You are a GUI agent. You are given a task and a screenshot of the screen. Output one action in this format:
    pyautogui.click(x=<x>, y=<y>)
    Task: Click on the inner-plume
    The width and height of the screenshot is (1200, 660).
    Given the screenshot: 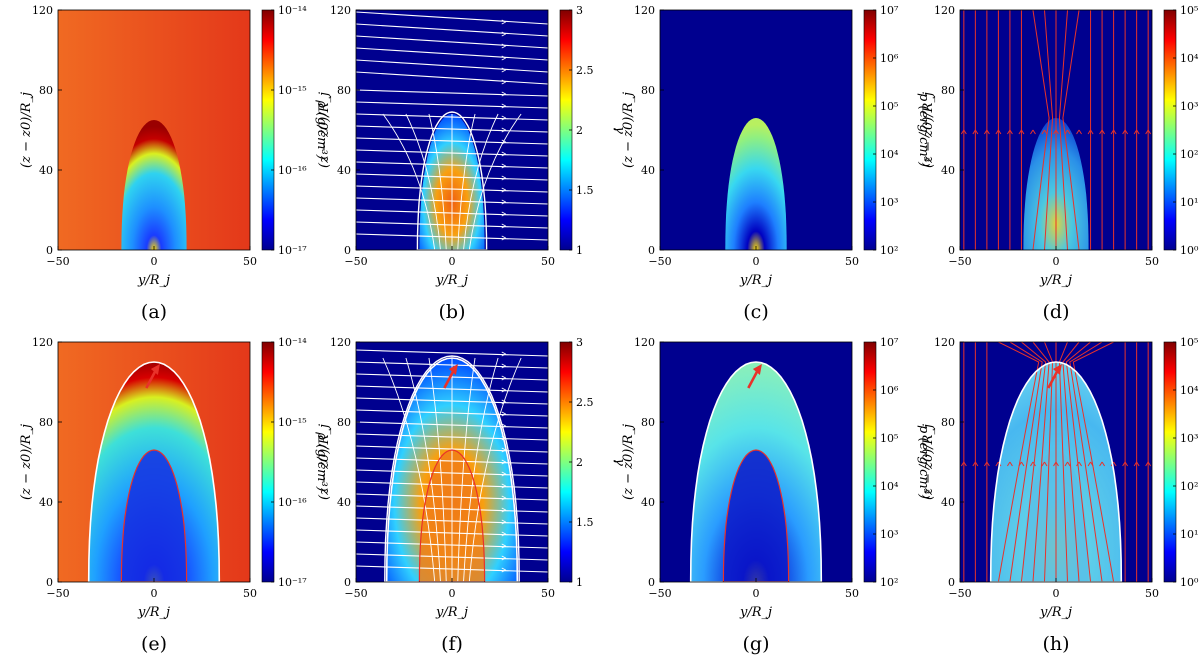 What is the action you would take?
    pyautogui.click(x=154, y=516)
    